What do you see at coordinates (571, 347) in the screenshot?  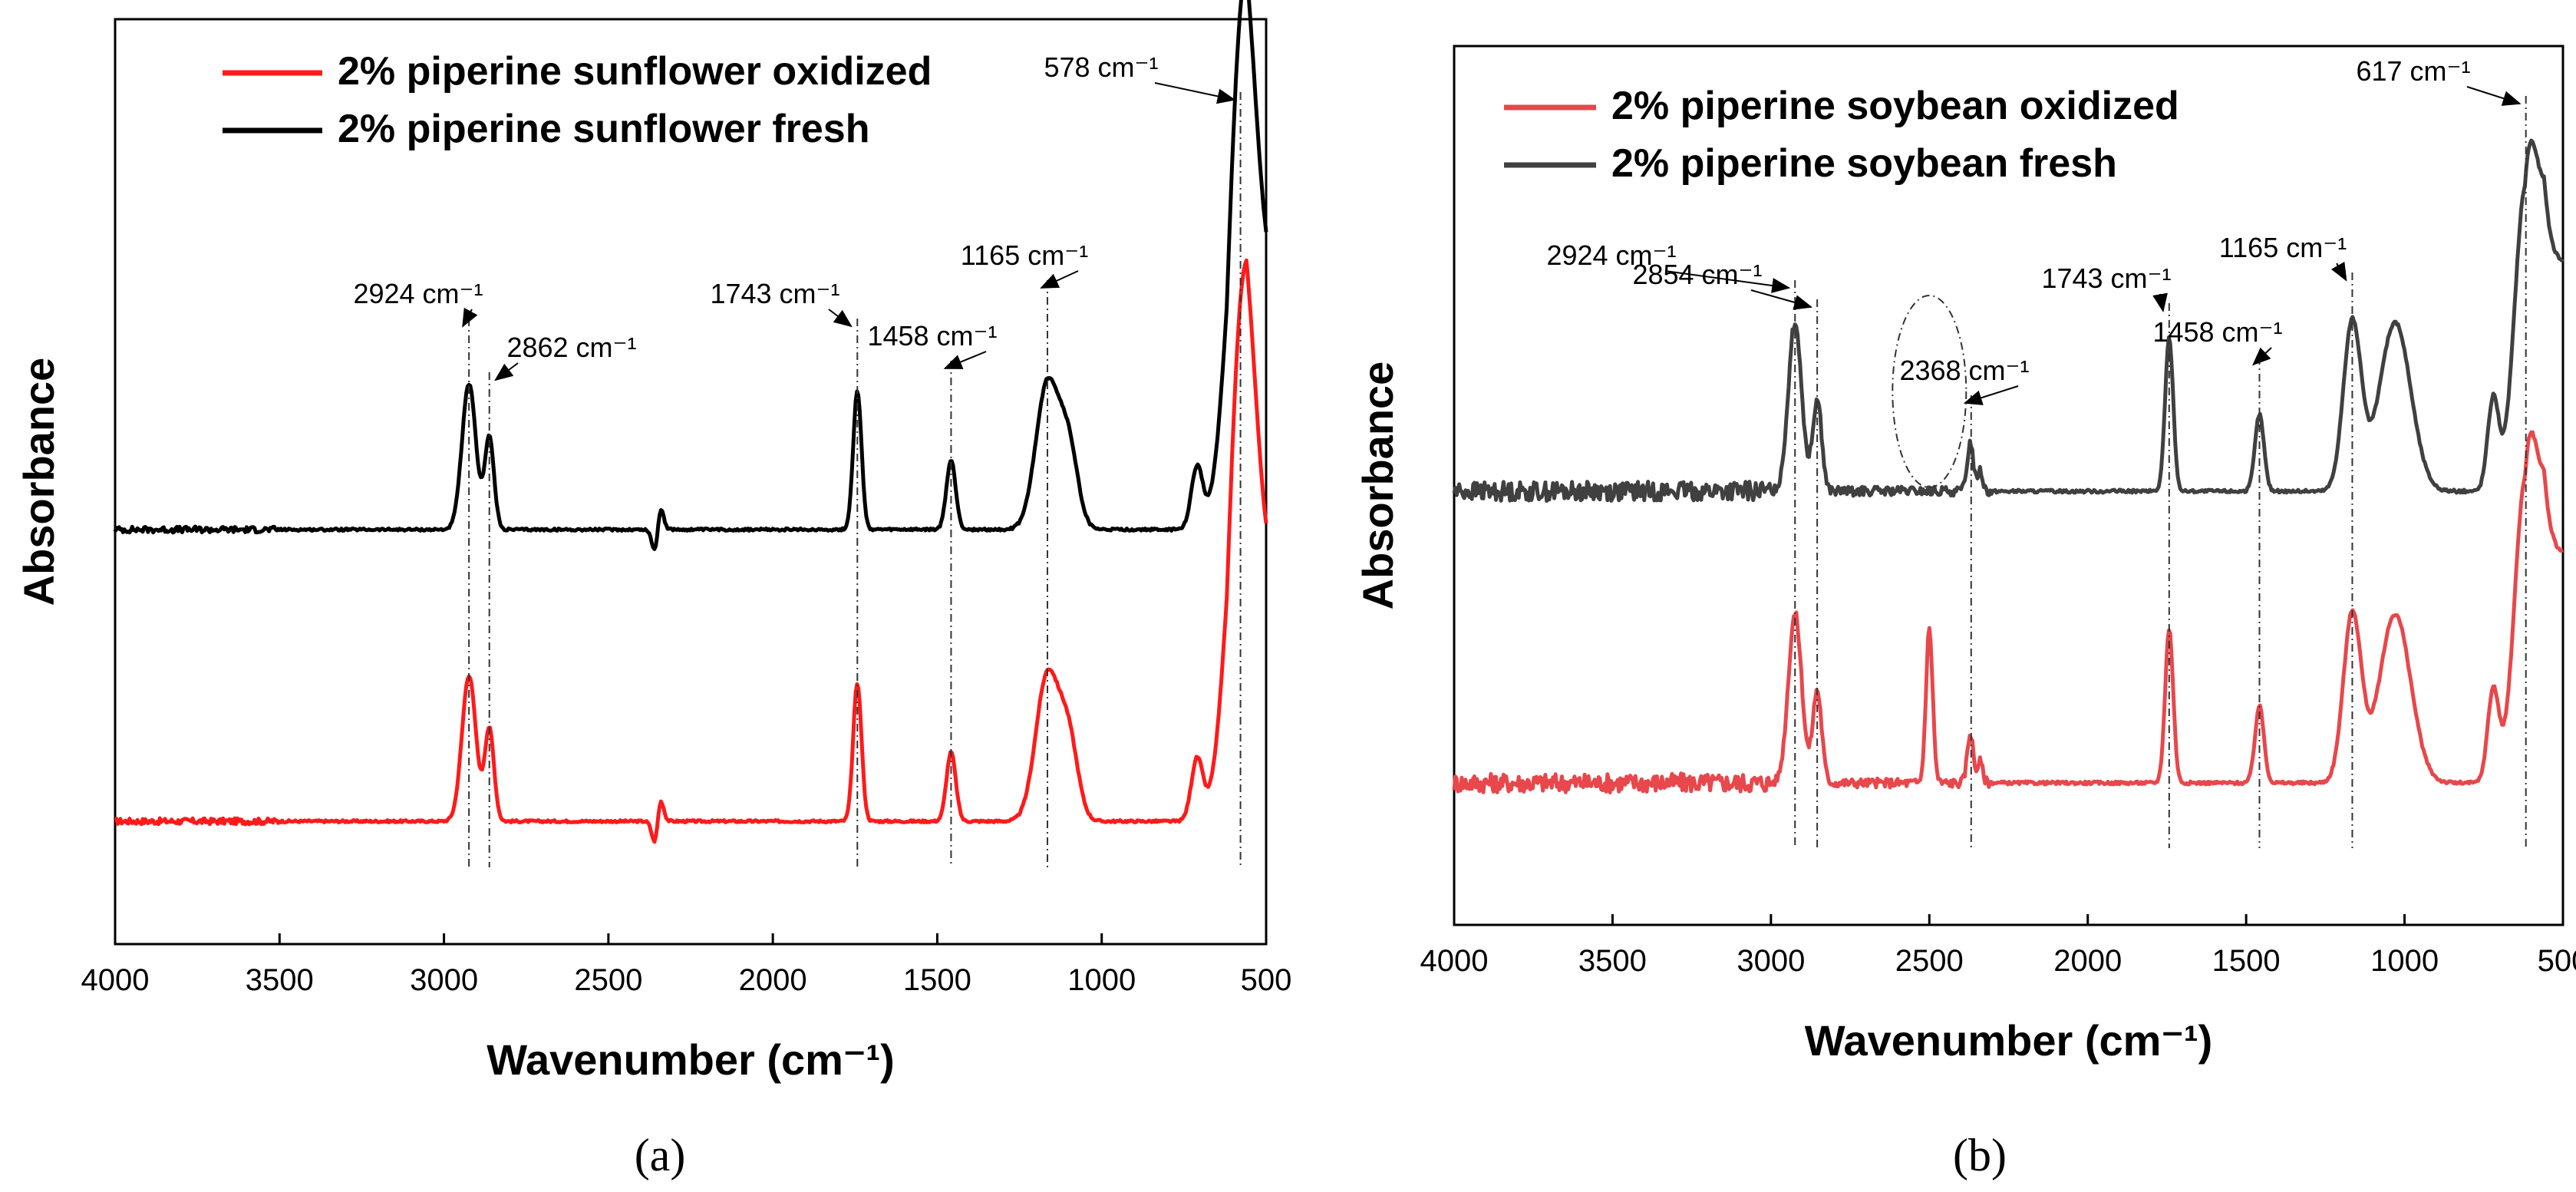 I see `peak-annotation: 2862 cm⁻¹` at bounding box center [571, 347].